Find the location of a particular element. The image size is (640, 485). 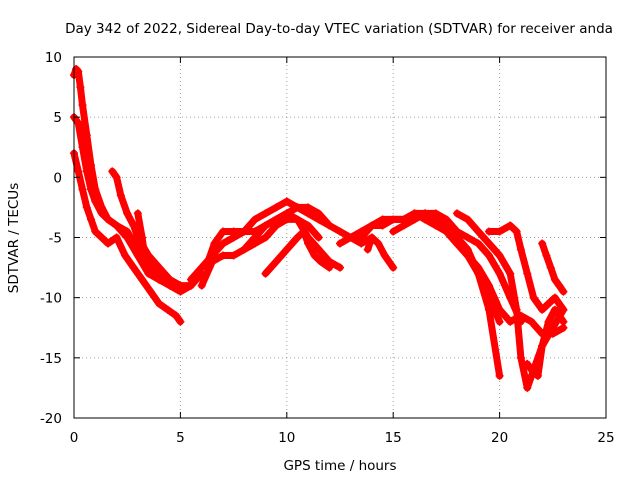

y-tick-label: 10 is located at coordinates (53, 58).